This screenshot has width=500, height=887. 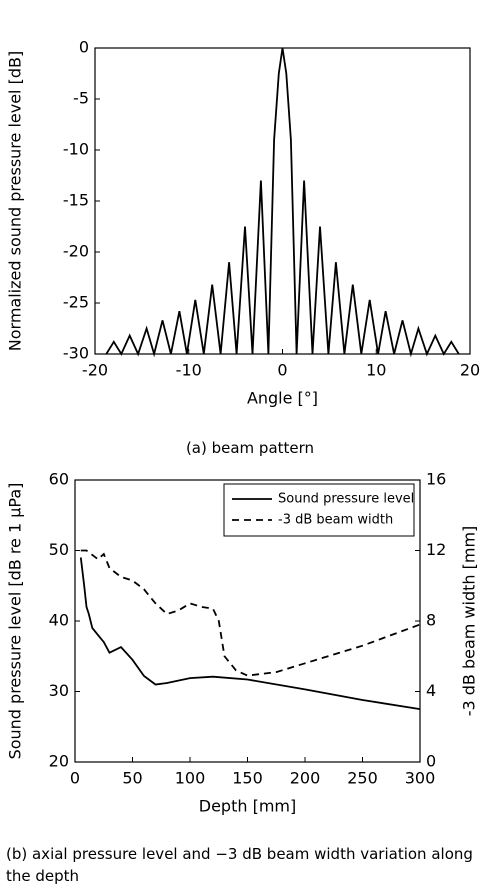 I want to click on x-tick-label: 150, so click(x=247, y=778).